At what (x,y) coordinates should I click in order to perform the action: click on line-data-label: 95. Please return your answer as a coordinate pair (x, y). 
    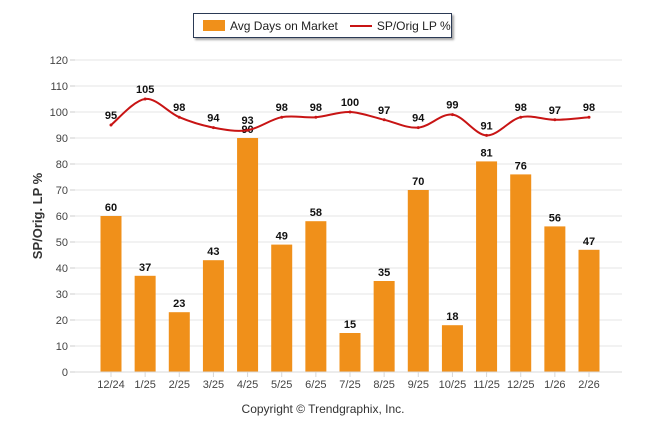
    Looking at the image, I should click on (111, 116).